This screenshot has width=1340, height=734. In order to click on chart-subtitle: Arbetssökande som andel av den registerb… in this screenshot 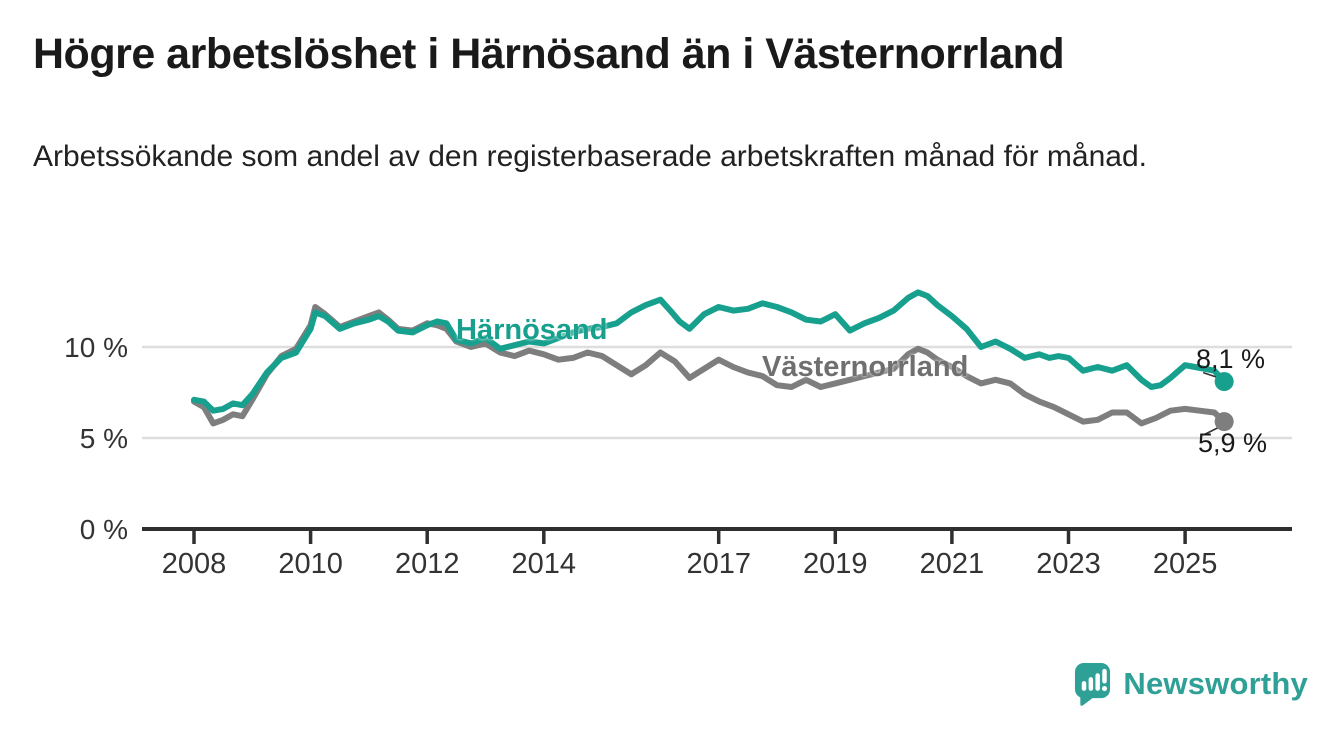, I will do `click(590, 156)`.